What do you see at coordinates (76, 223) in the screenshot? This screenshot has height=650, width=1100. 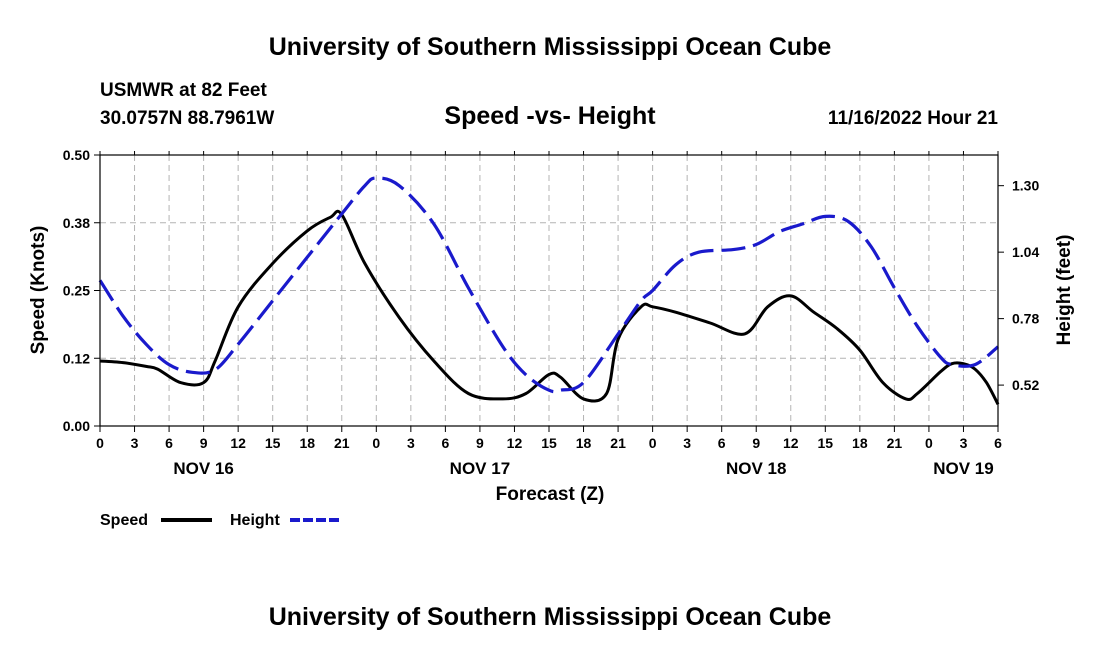 I see `y-tick-label-left: 0.38` at bounding box center [76, 223].